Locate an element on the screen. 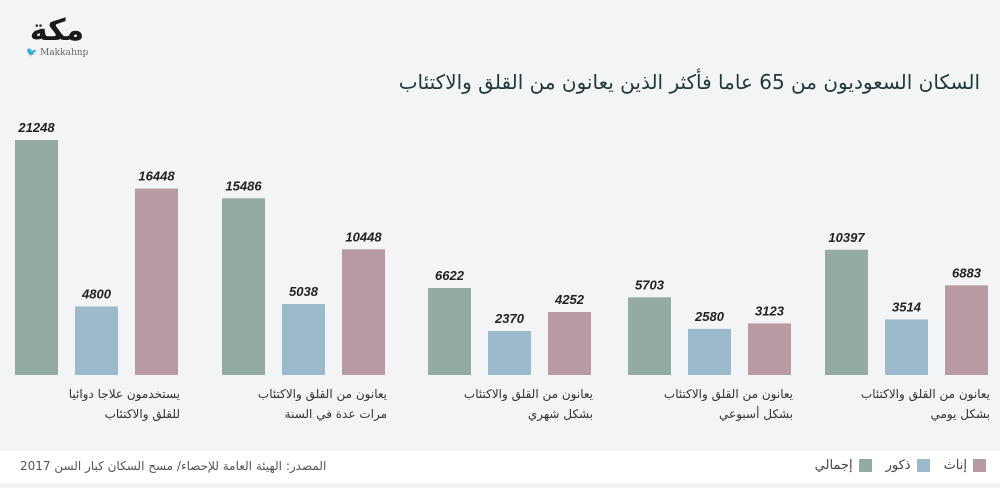  data-label: 15486 is located at coordinates (243, 185).